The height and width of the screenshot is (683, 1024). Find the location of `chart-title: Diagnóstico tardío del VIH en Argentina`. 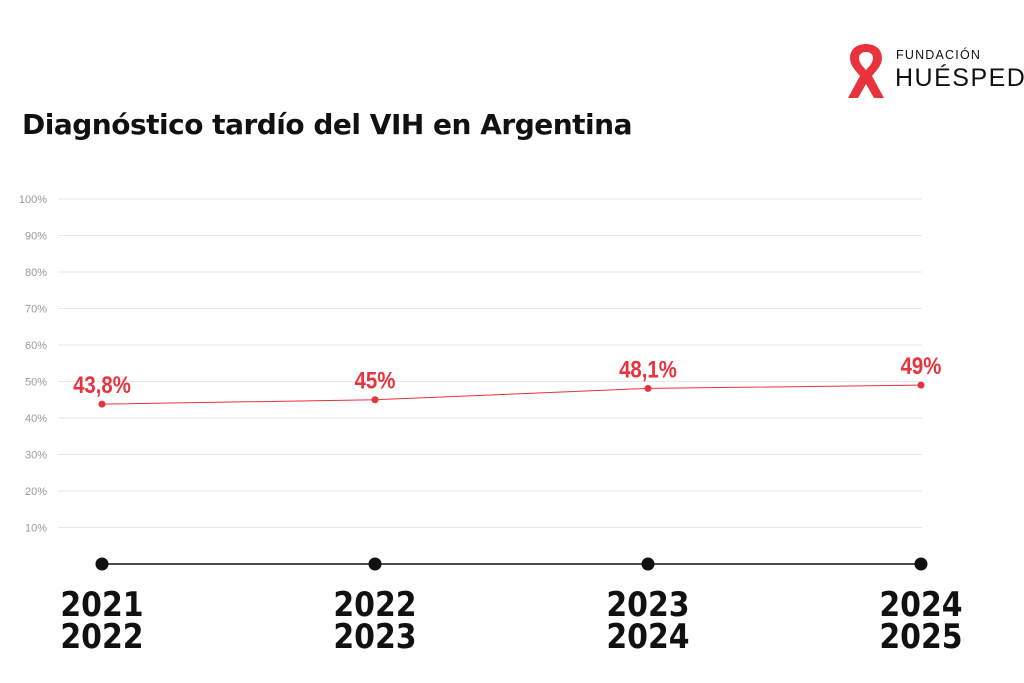

chart-title: Diagnóstico tardío del VIH en Argentina is located at coordinates (327, 124).